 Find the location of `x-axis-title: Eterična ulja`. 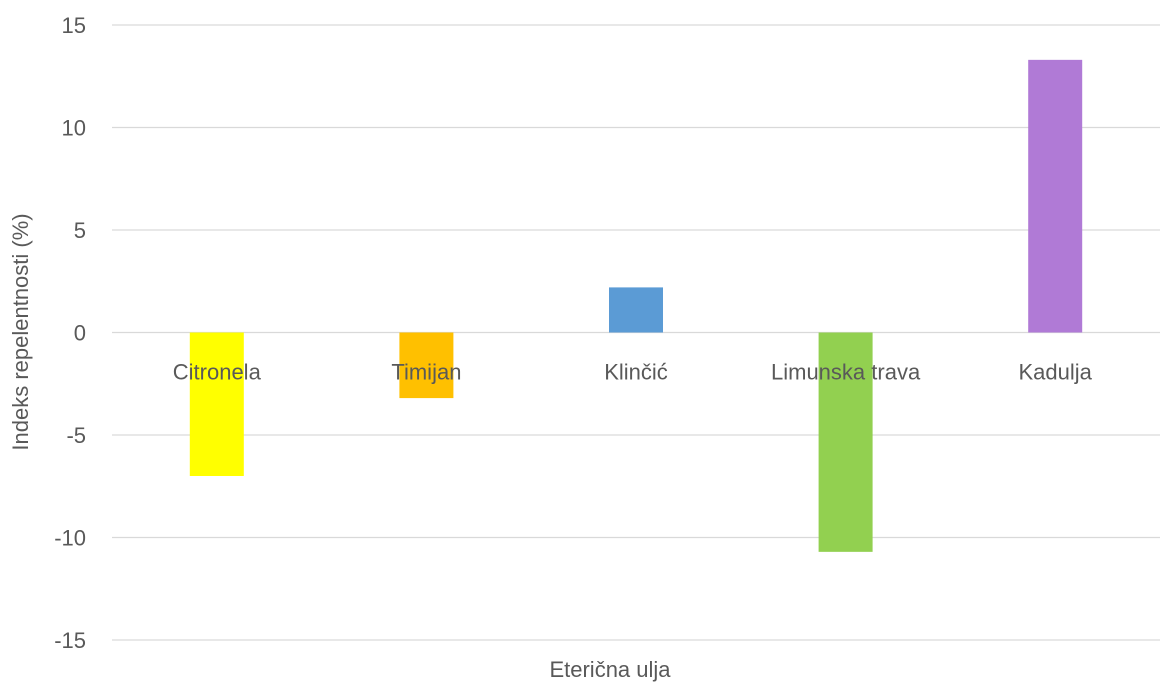

x-axis-title: Eterična ulja is located at coordinates (610, 669).